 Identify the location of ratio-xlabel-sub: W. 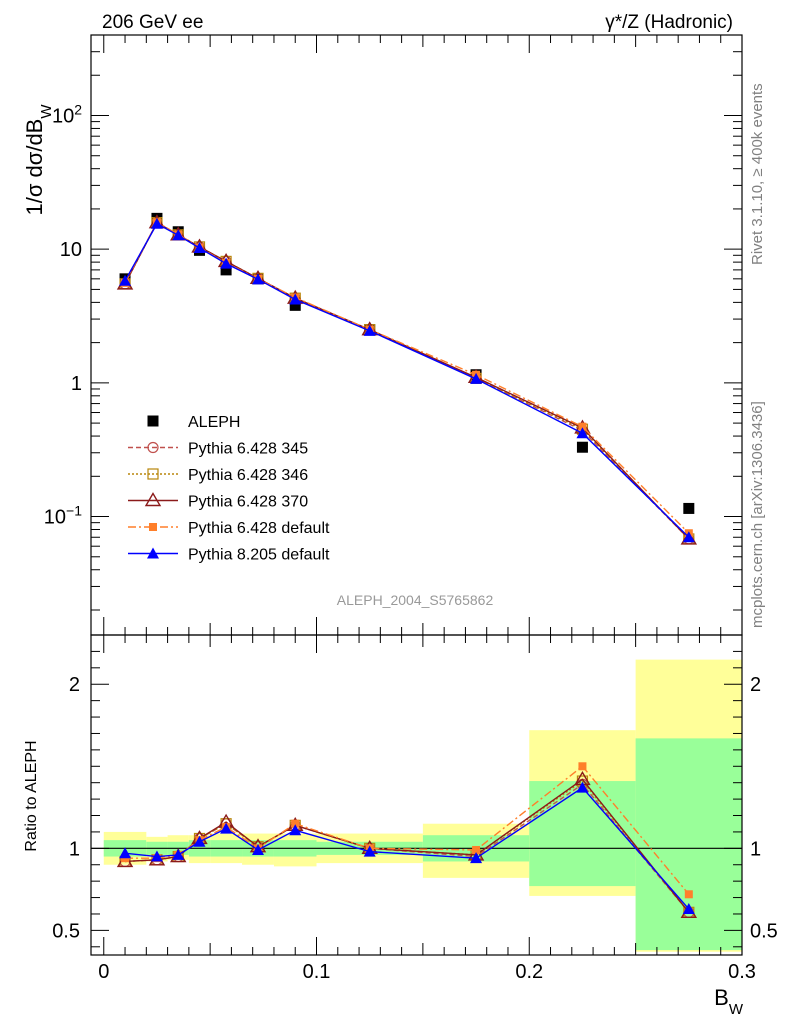
(736, 1009).